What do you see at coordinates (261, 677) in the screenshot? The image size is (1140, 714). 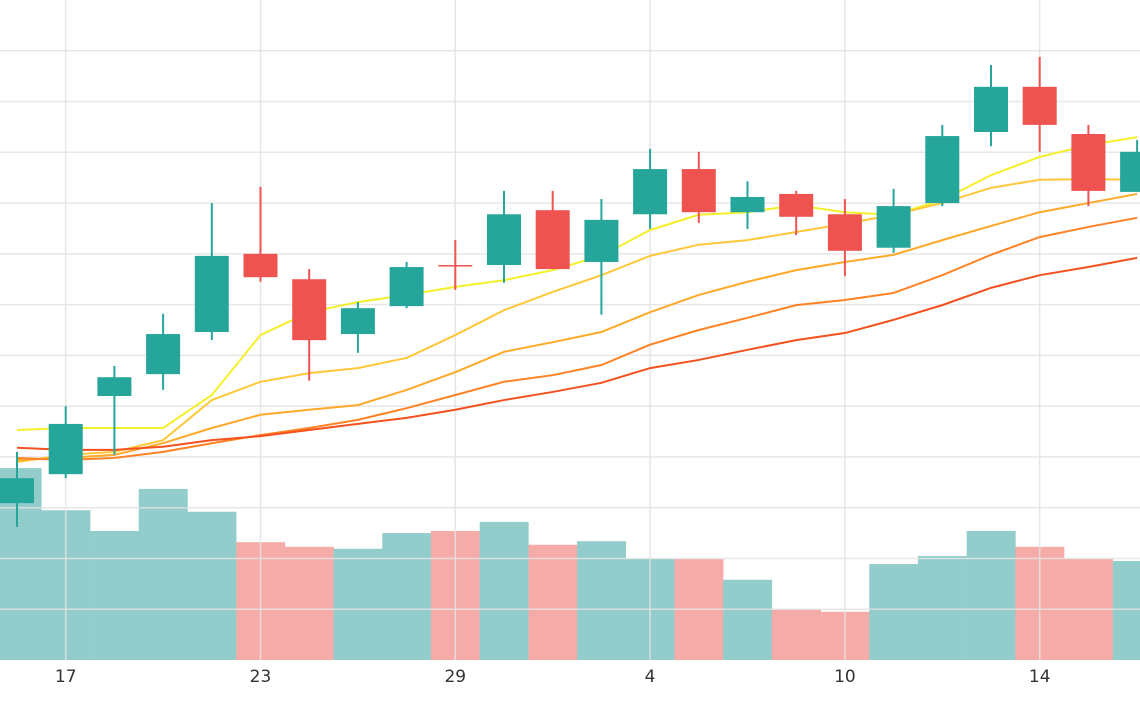 I see `x-tick-label: 23` at bounding box center [261, 677].